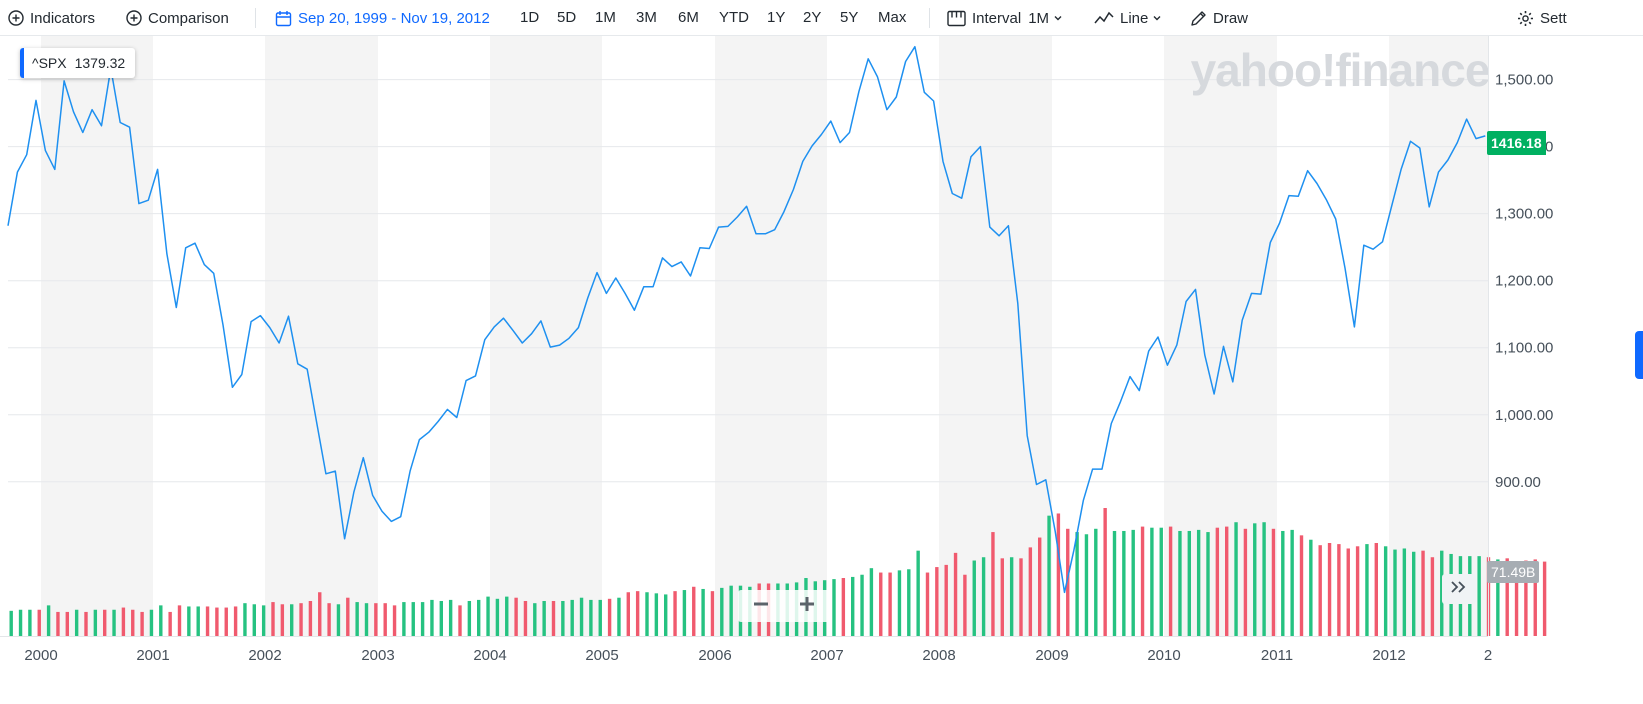 This screenshot has width=1643, height=704. Describe the element at coordinates (688, 17) in the screenshot. I see `range-button-6m: 6M` at that location.